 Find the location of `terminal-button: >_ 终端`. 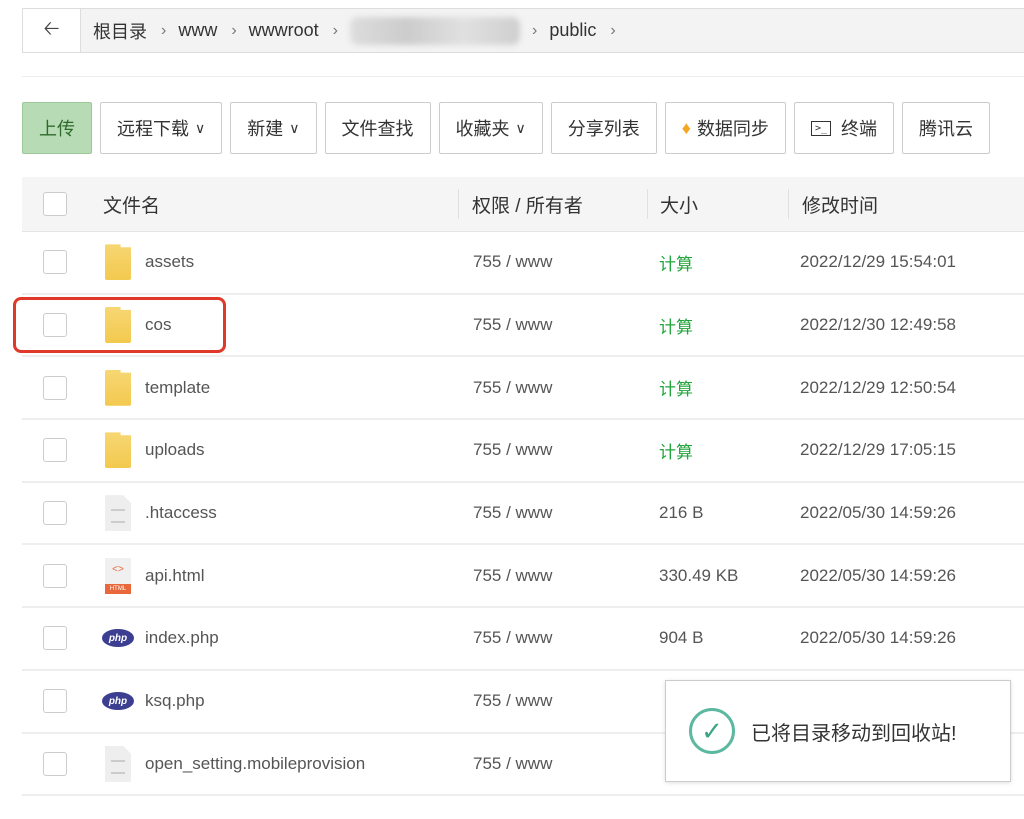

terminal-button: >_ 终端 is located at coordinates (843, 128).